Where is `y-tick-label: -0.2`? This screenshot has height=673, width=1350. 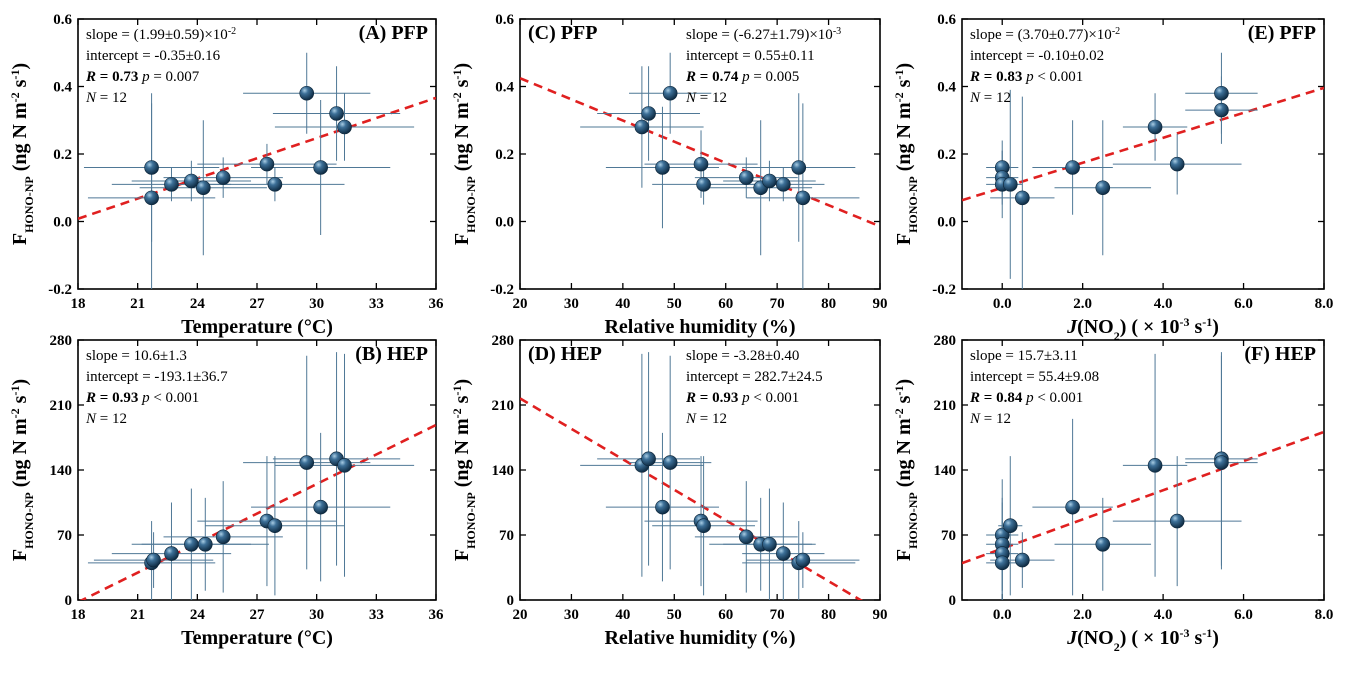
y-tick-label: -0.2 is located at coordinates (60, 290).